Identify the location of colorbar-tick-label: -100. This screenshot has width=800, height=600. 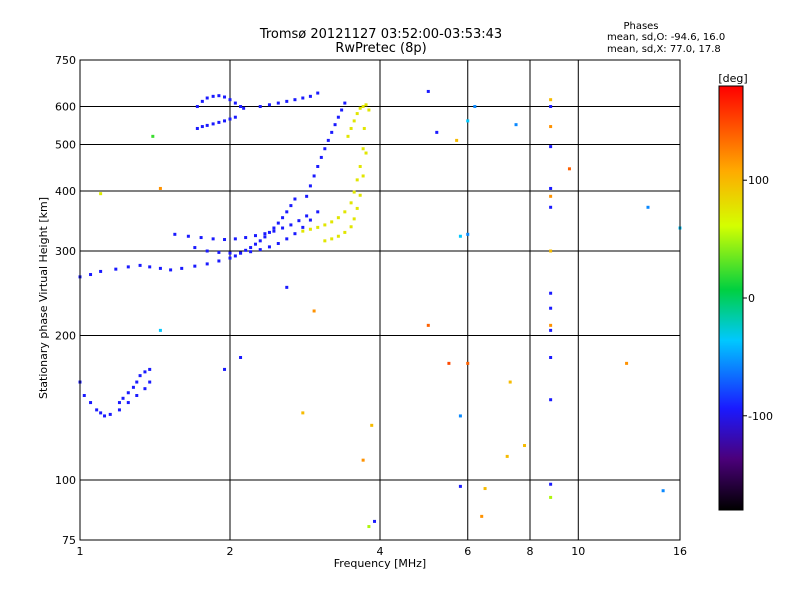
(760, 416).